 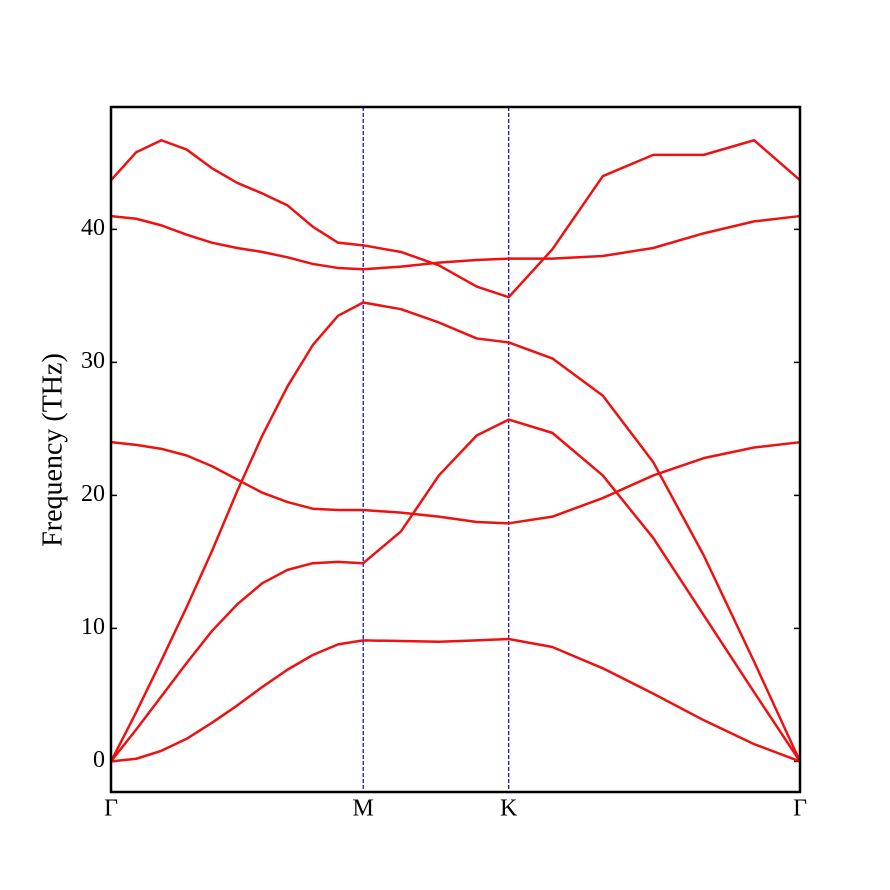 I want to click on y-tick-label: 40, so click(x=93, y=228).